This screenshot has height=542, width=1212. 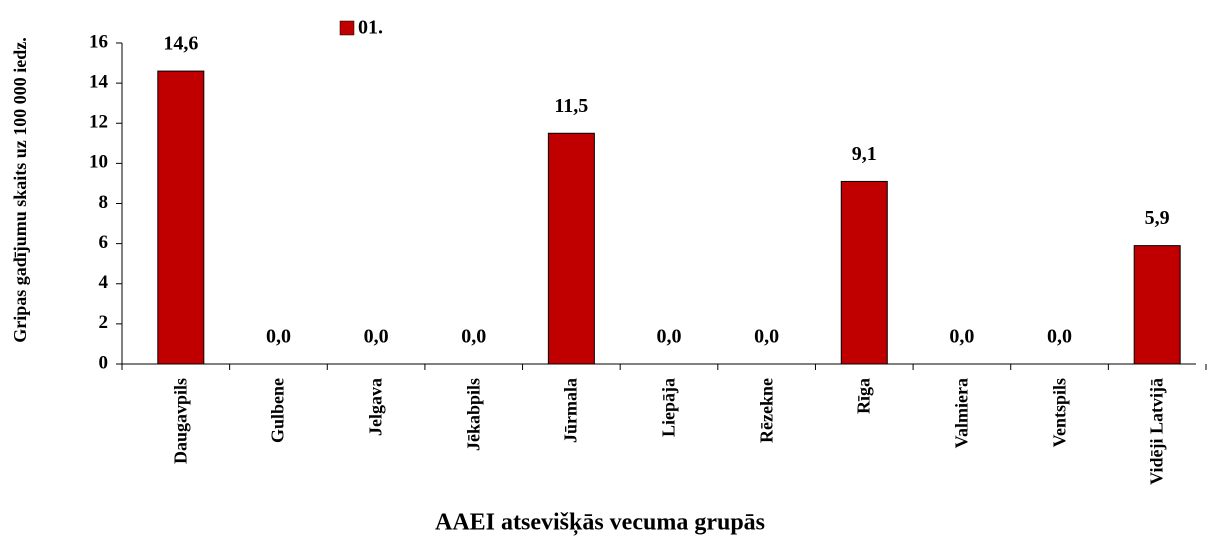 I want to click on x-tick-label: Jūrmala, so click(x=570, y=410).